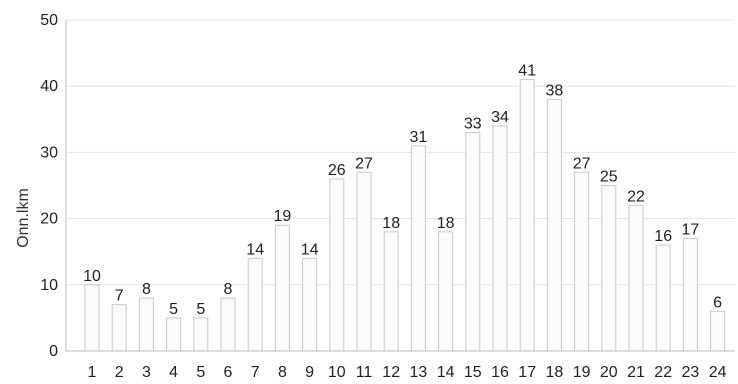  What do you see at coordinates (473, 372) in the screenshot?
I see `x-tick-label: 15` at bounding box center [473, 372].